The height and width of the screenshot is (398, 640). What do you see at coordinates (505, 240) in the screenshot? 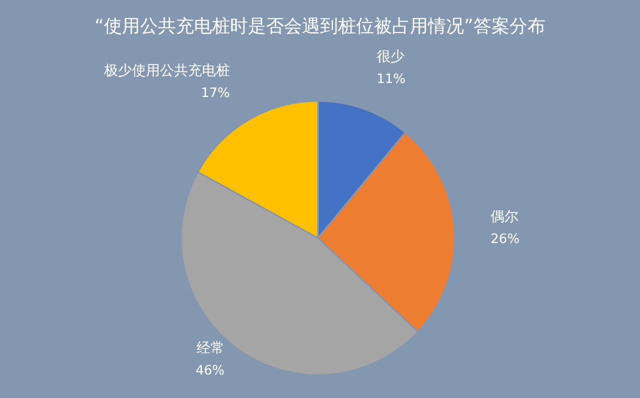
I see `data-label: 26%` at bounding box center [505, 240].